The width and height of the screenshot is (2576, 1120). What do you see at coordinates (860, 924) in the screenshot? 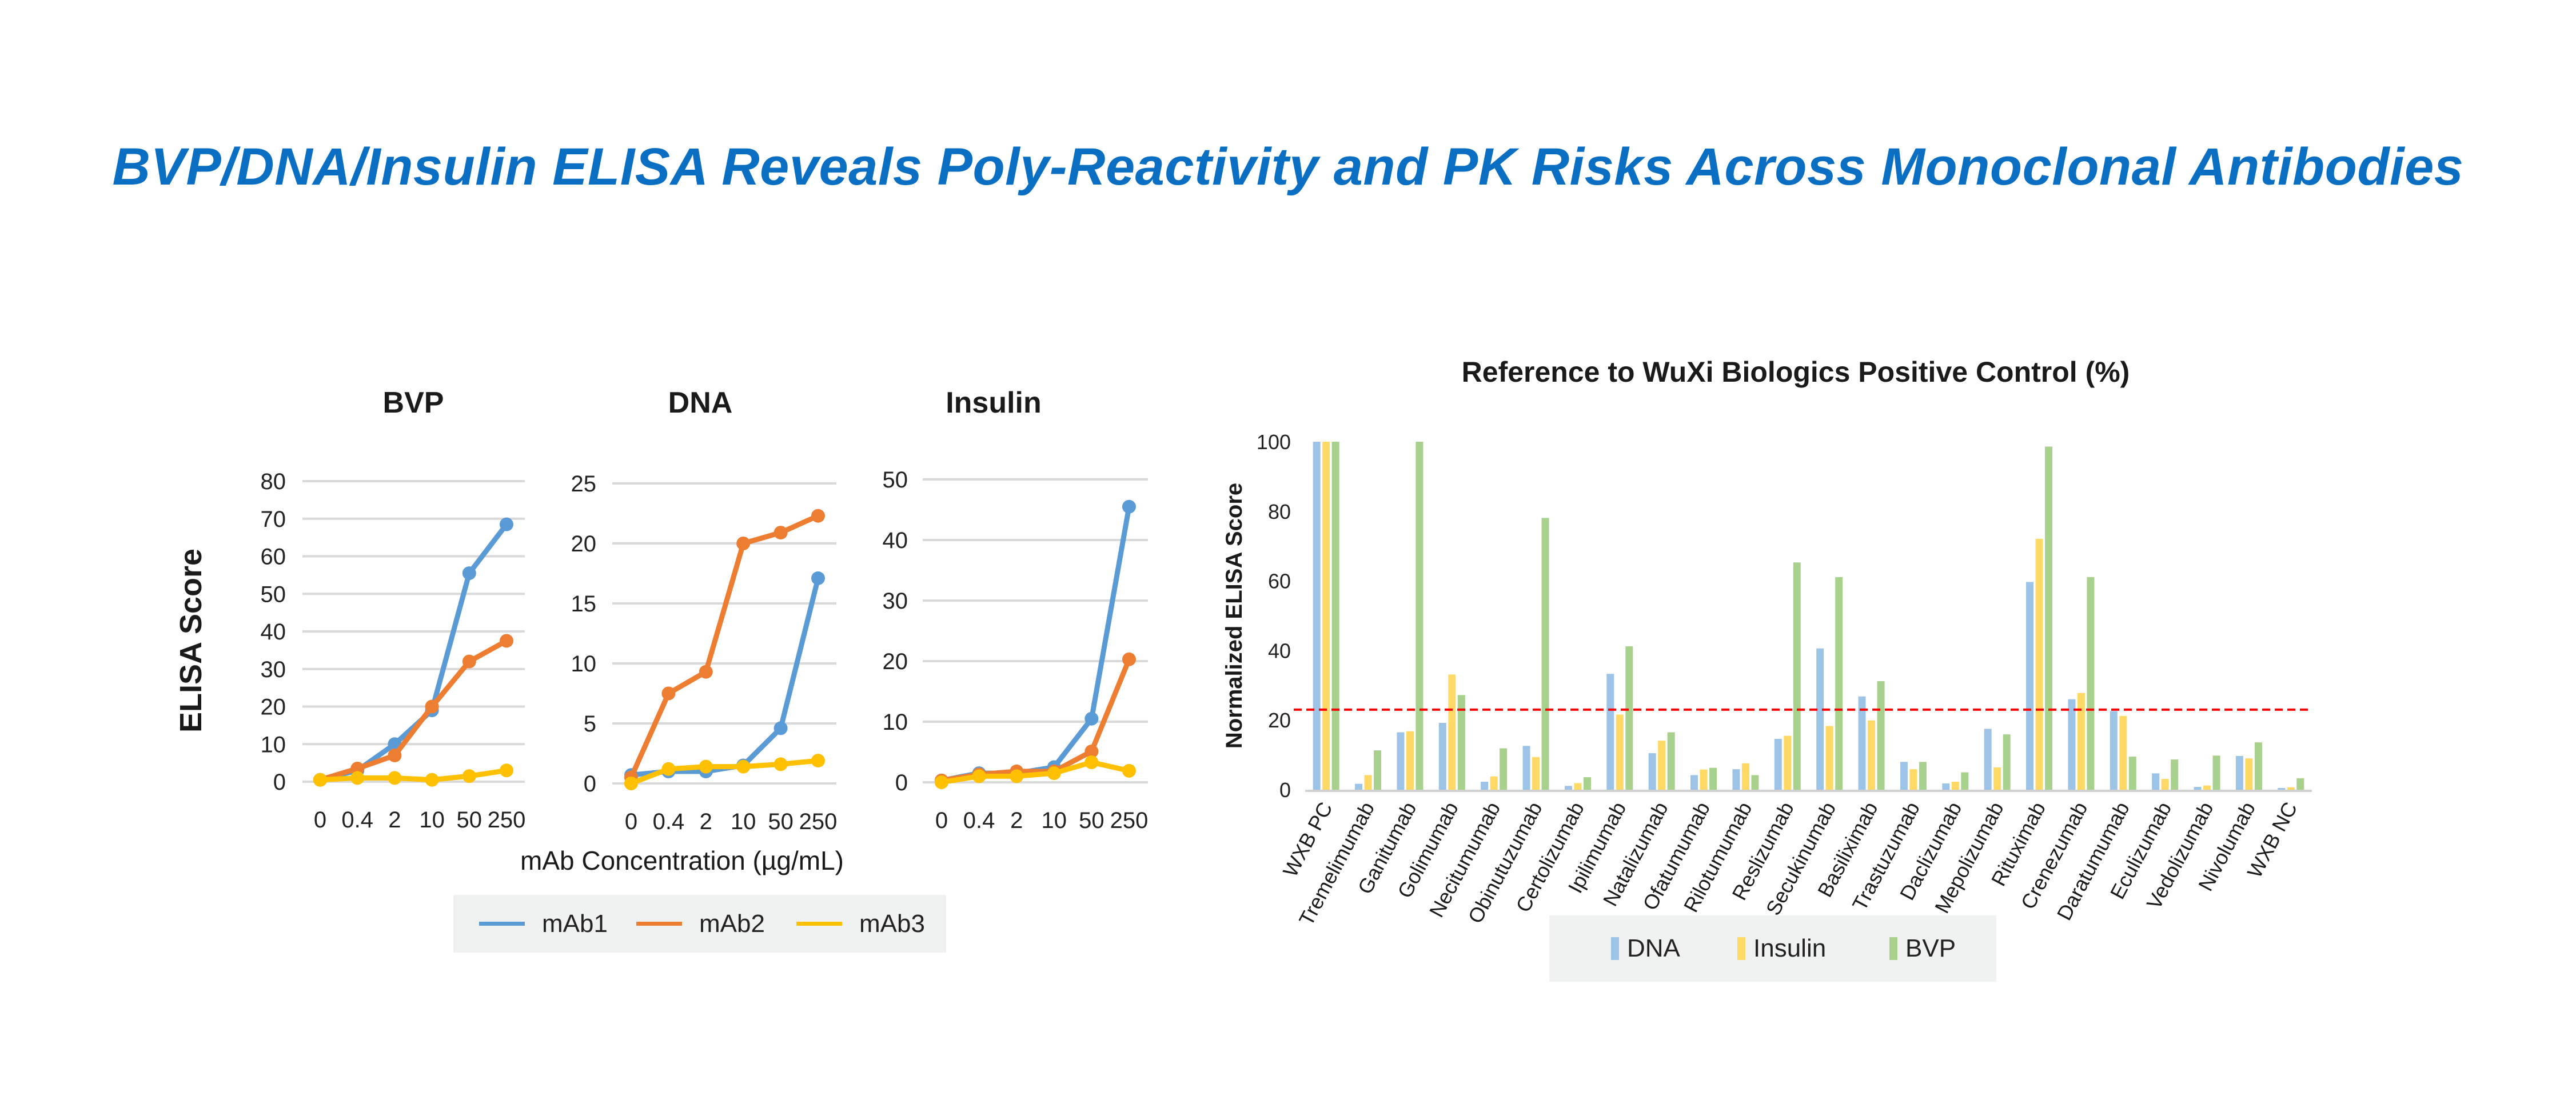
I see `legend-item-mab3: mAb3` at bounding box center [860, 924].